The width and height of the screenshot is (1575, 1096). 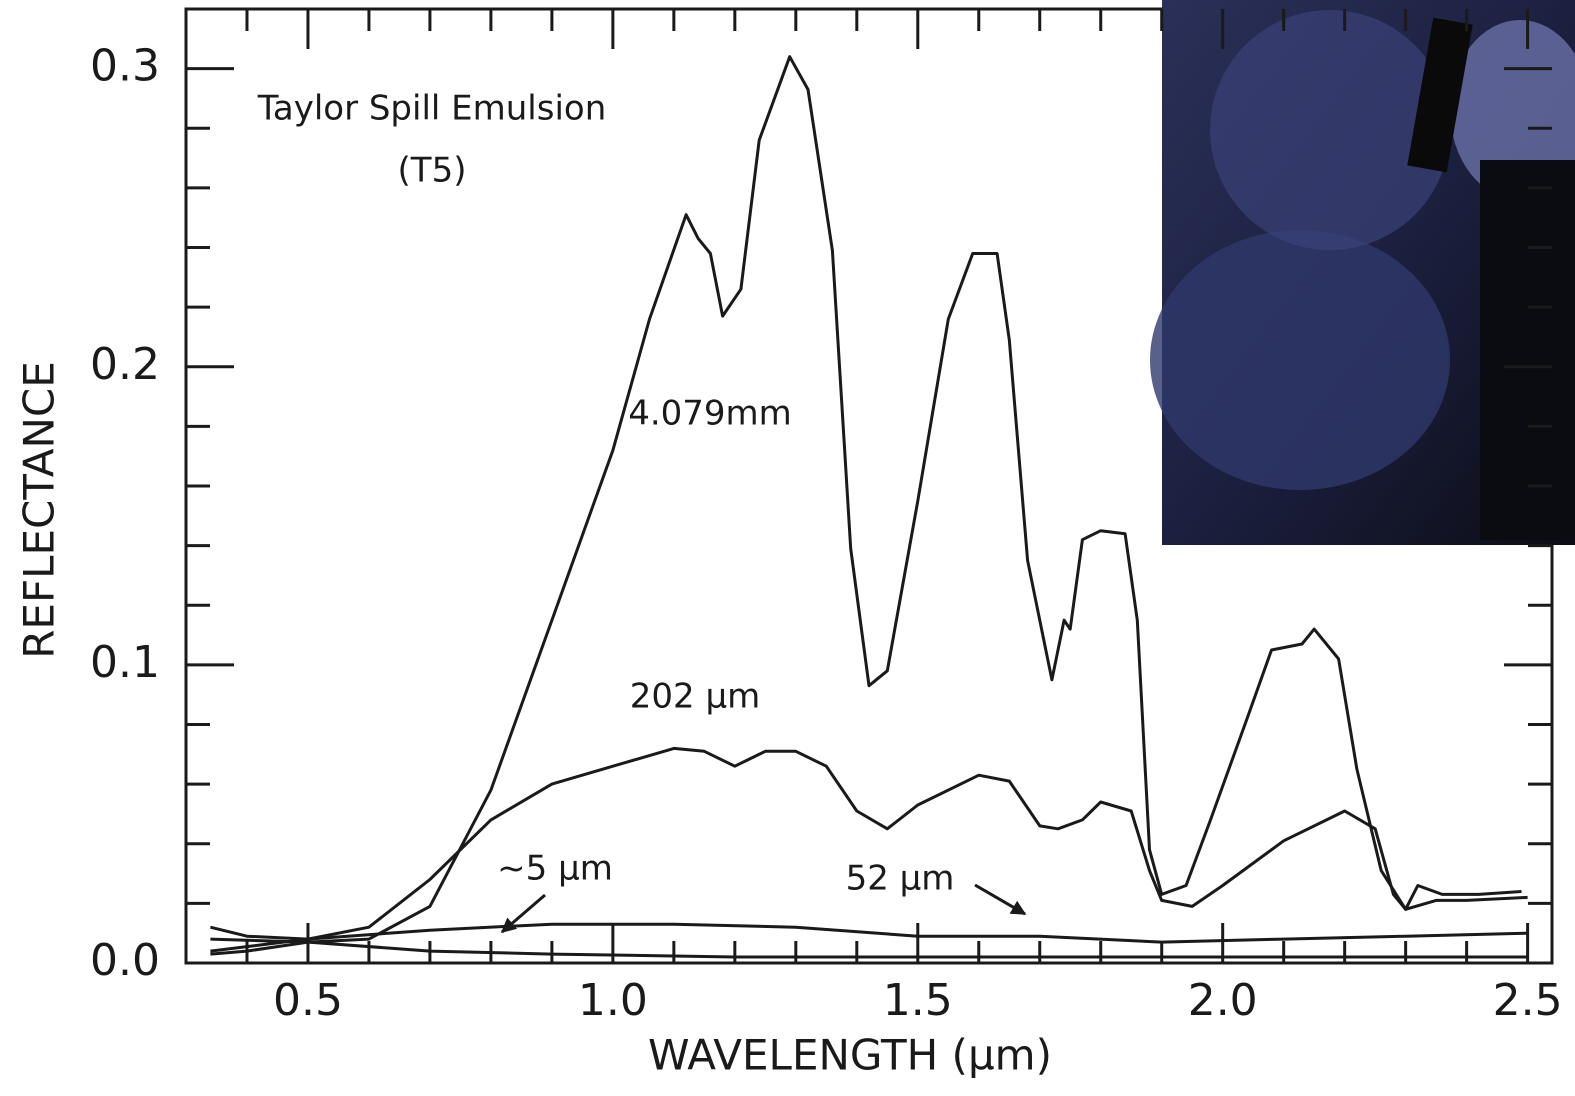 What do you see at coordinates (125, 960) in the screenshot?
I see `y-tick-label: 0.0` at bounding box center [125, 960].